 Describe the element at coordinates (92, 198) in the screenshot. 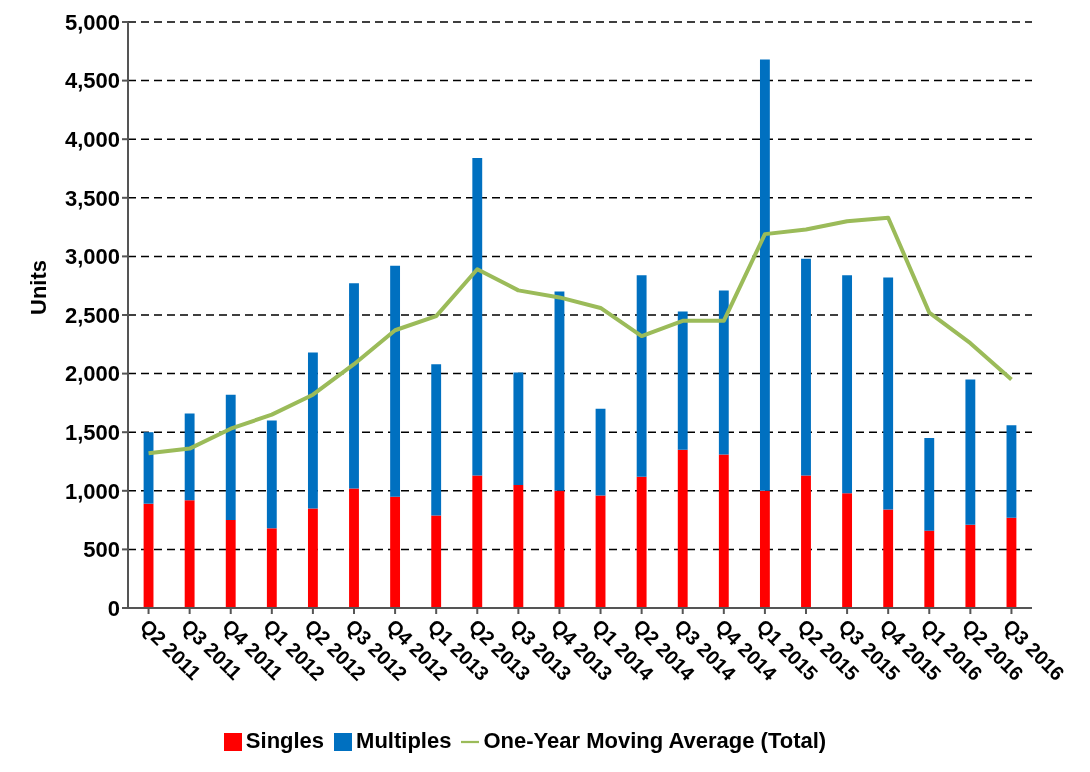

I see `y-tick-label: 3,500` at that location.